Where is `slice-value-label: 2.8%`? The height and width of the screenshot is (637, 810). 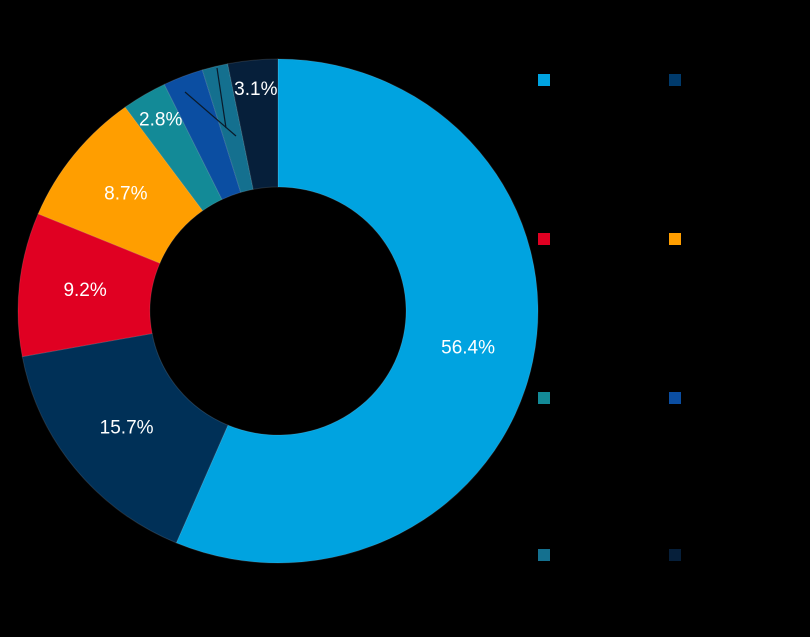
slice-value-label: 2.8% is located at coordinates (160, 120).